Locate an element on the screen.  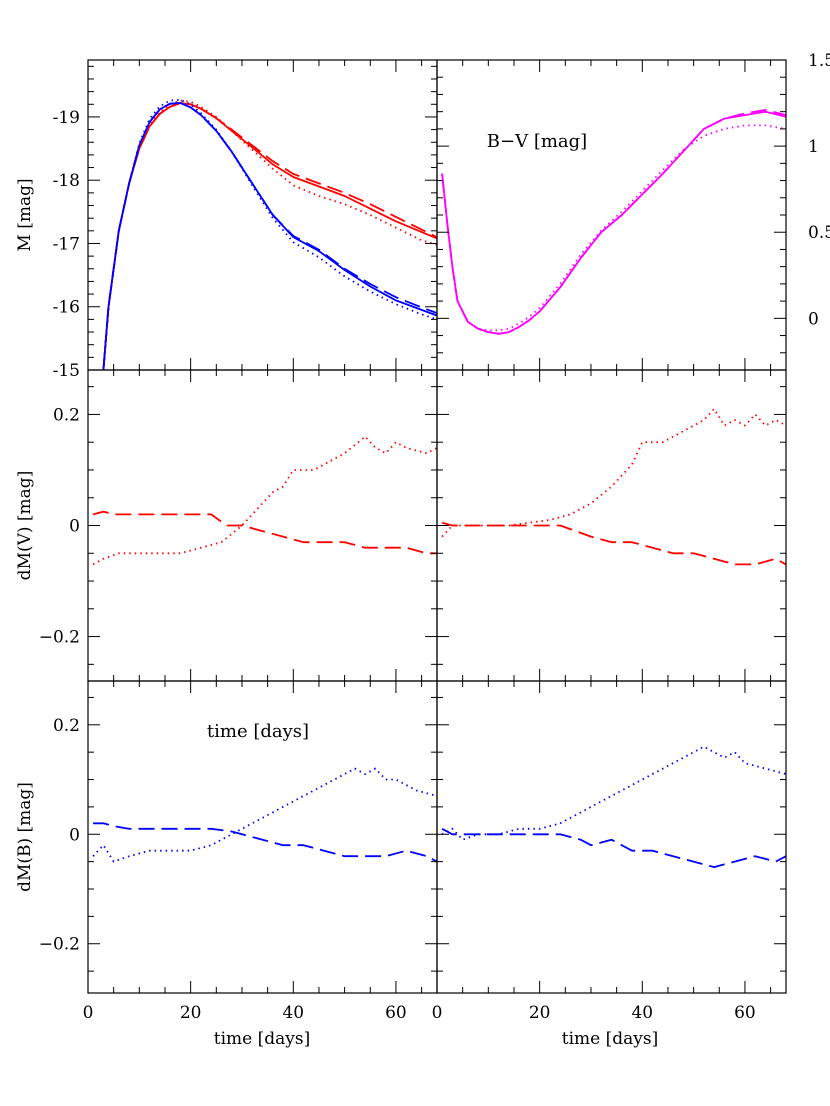
series-group-top-right is located at coordinates (613, 222).